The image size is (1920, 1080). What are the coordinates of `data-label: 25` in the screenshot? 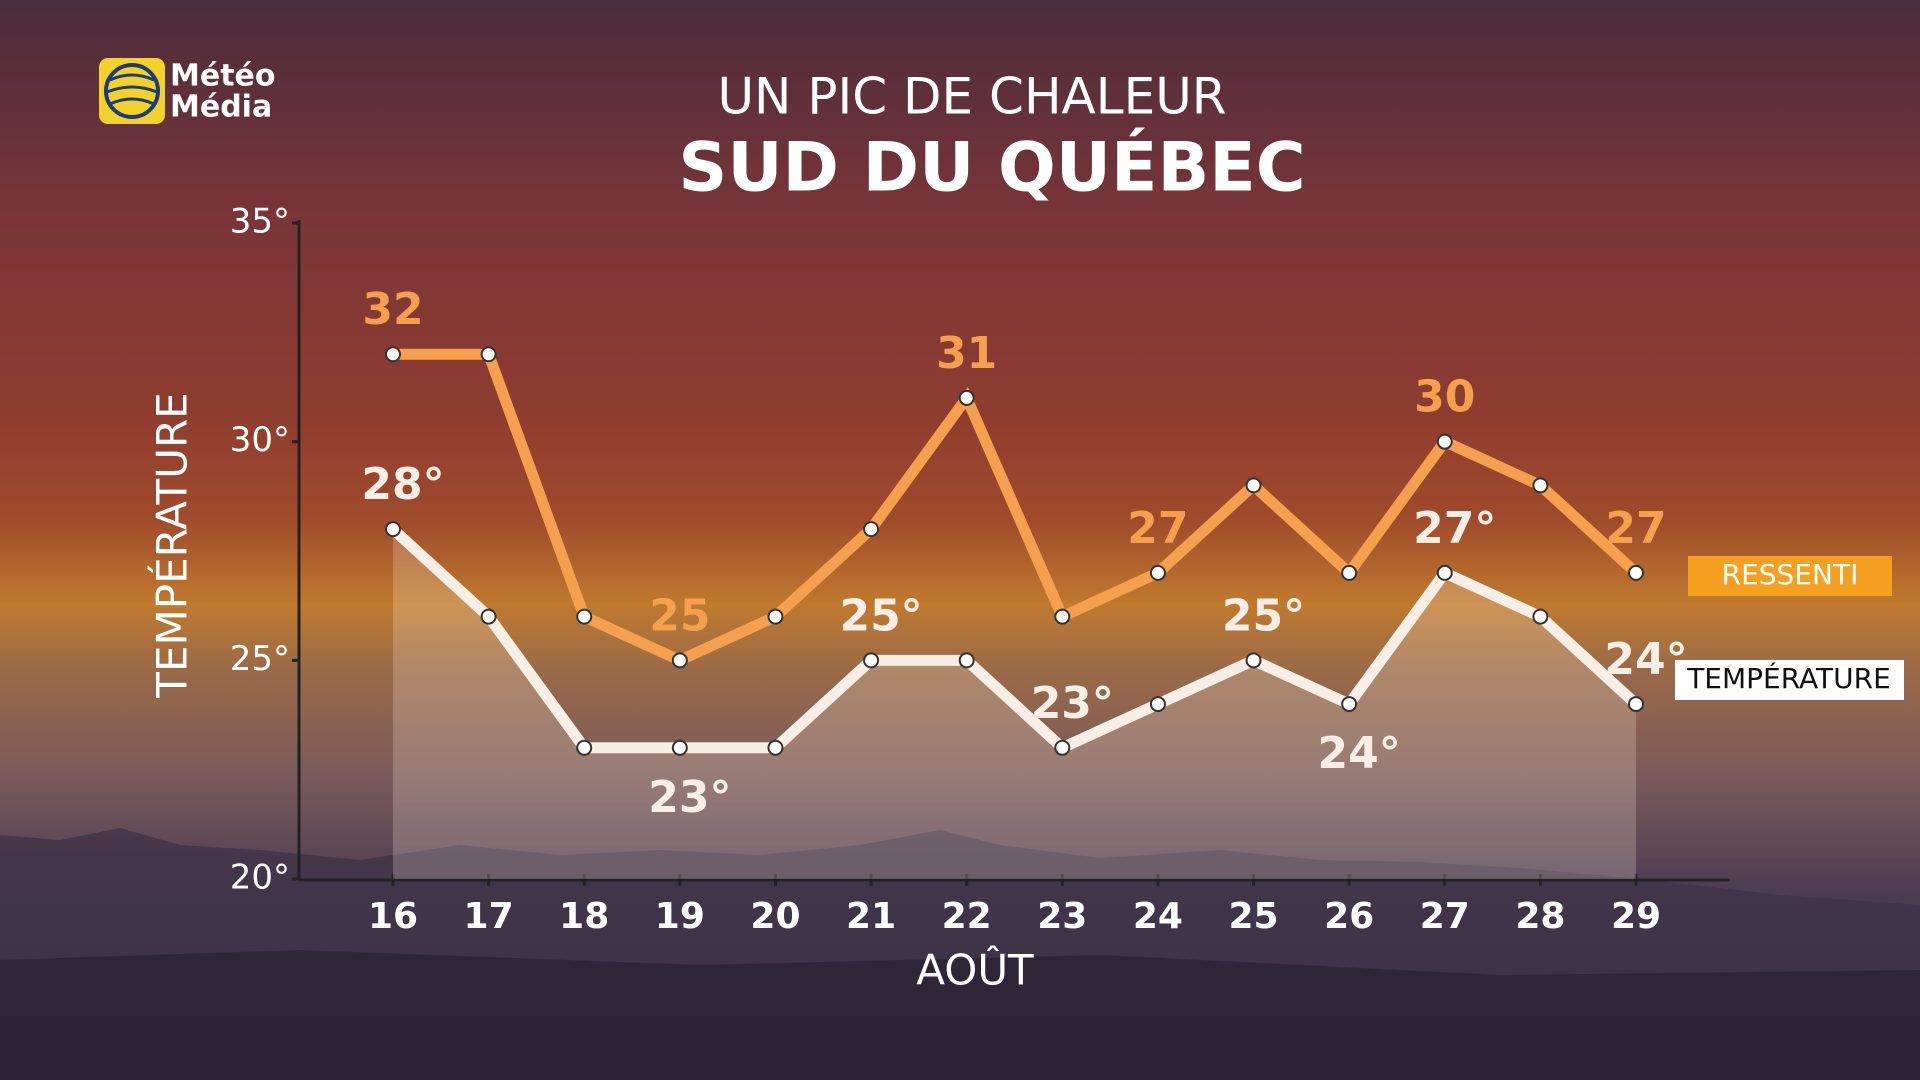 It's located at (679, 615).